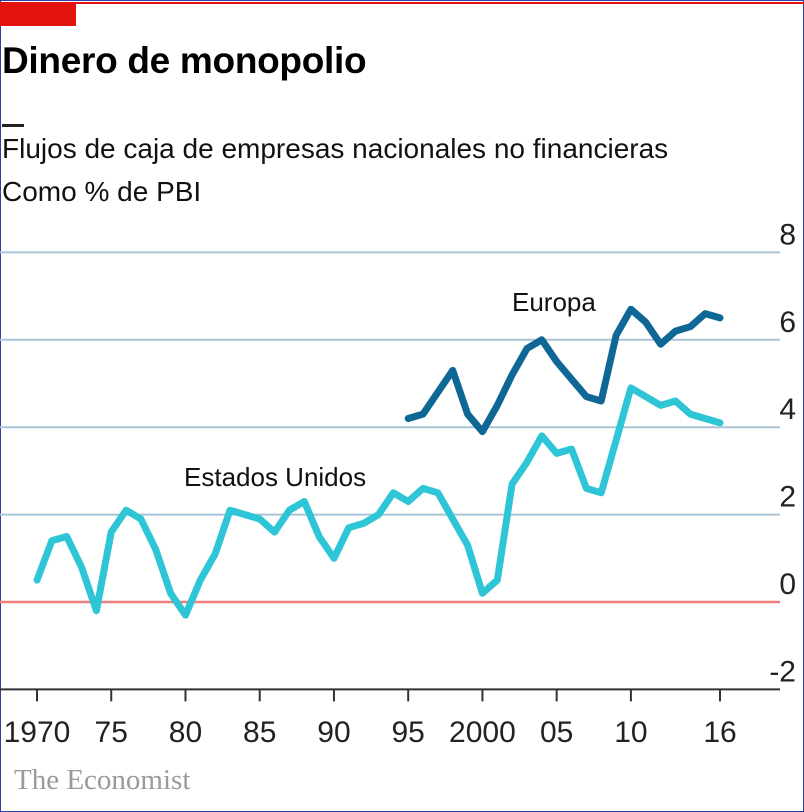 The width and height of the screenshot is (804, 812). I want to click on x-tick-label: 05, so click(556, 732).